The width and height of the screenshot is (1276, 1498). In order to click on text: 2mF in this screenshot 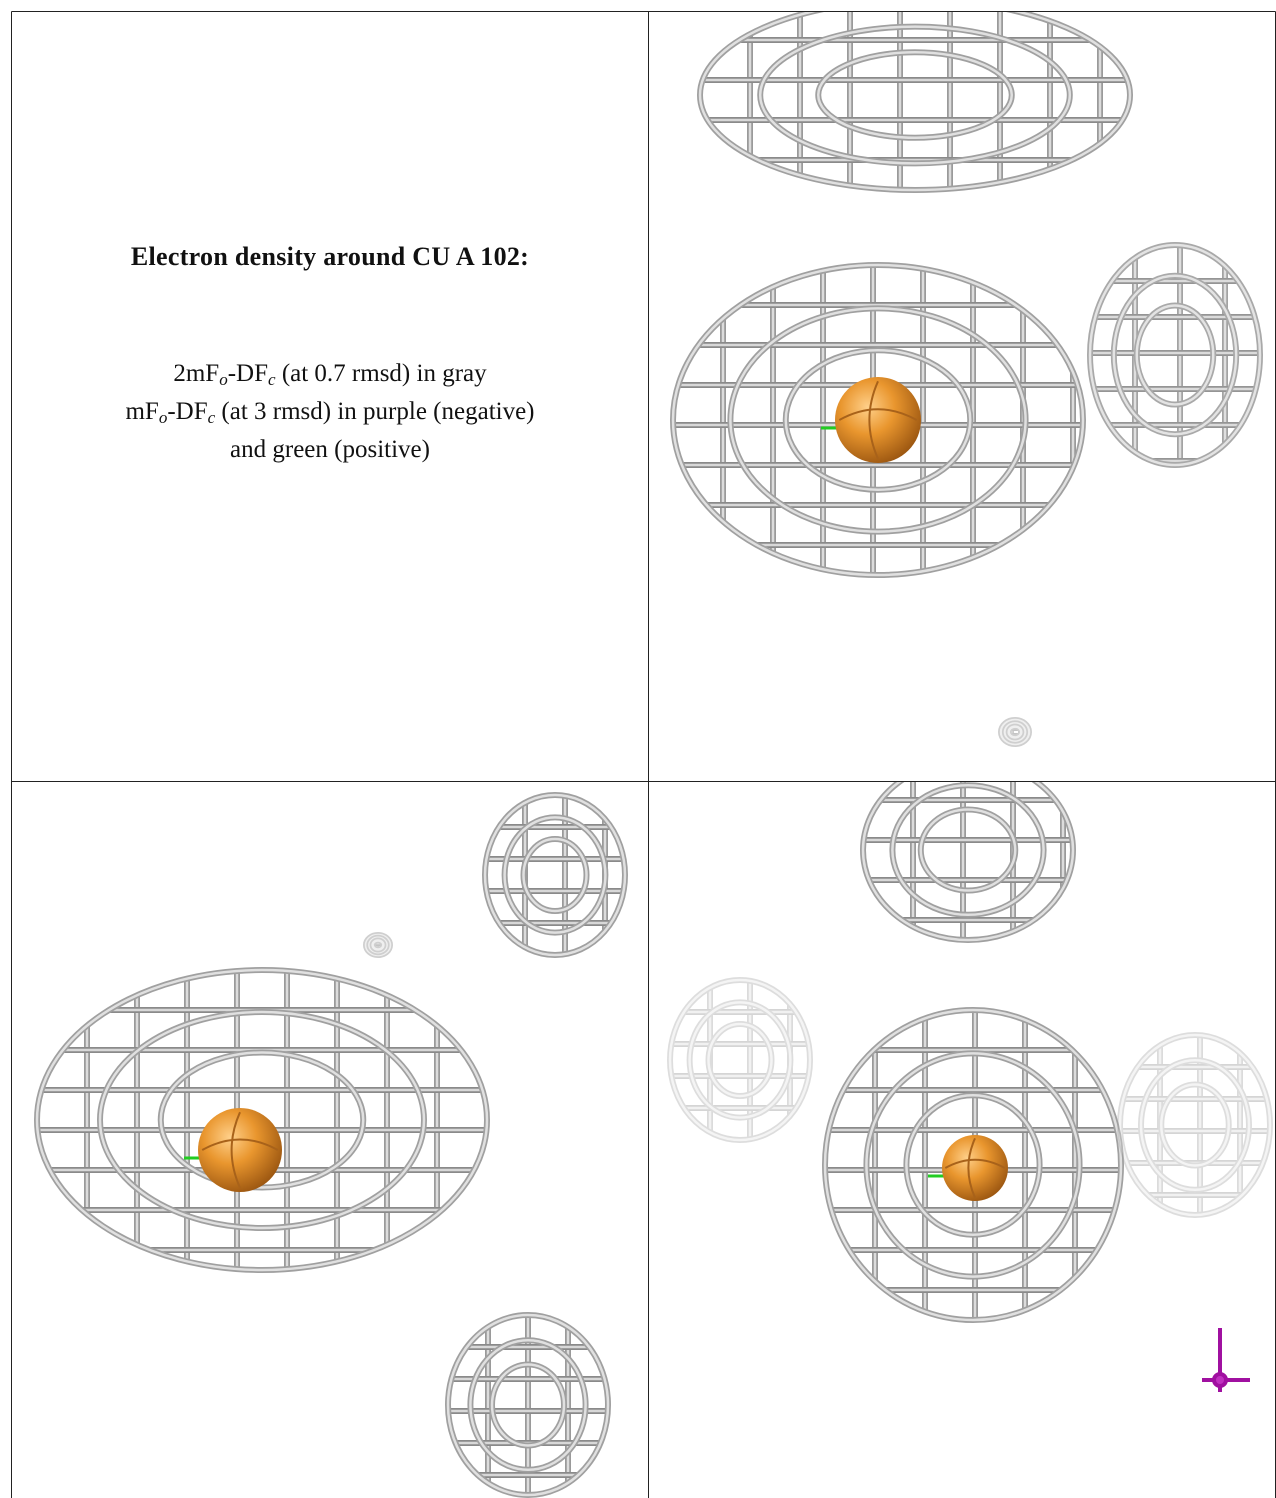, I will do `click(196, 373)`.